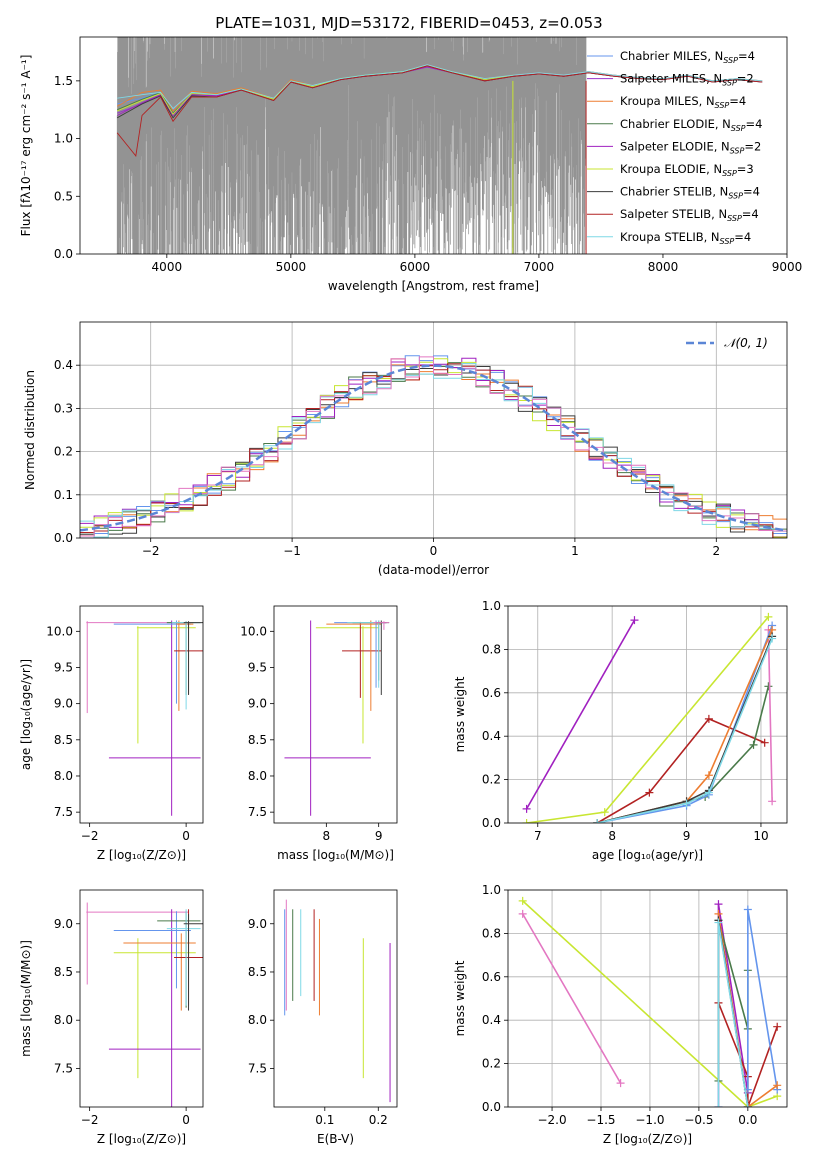 The height and width of the screenshot is (1170, 819). What do you see at coordinates (378, 1120) in the screenshot?
I see `x-tick-label: 0.2` at bounding box center [378, 1120].